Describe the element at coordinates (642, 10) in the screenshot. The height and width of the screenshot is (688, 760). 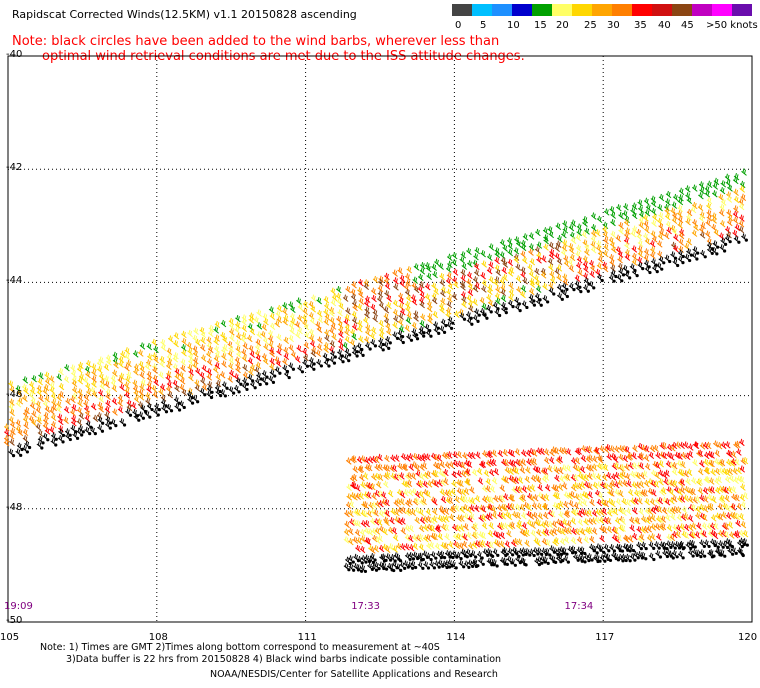
I see `scale-swatch` at that location.